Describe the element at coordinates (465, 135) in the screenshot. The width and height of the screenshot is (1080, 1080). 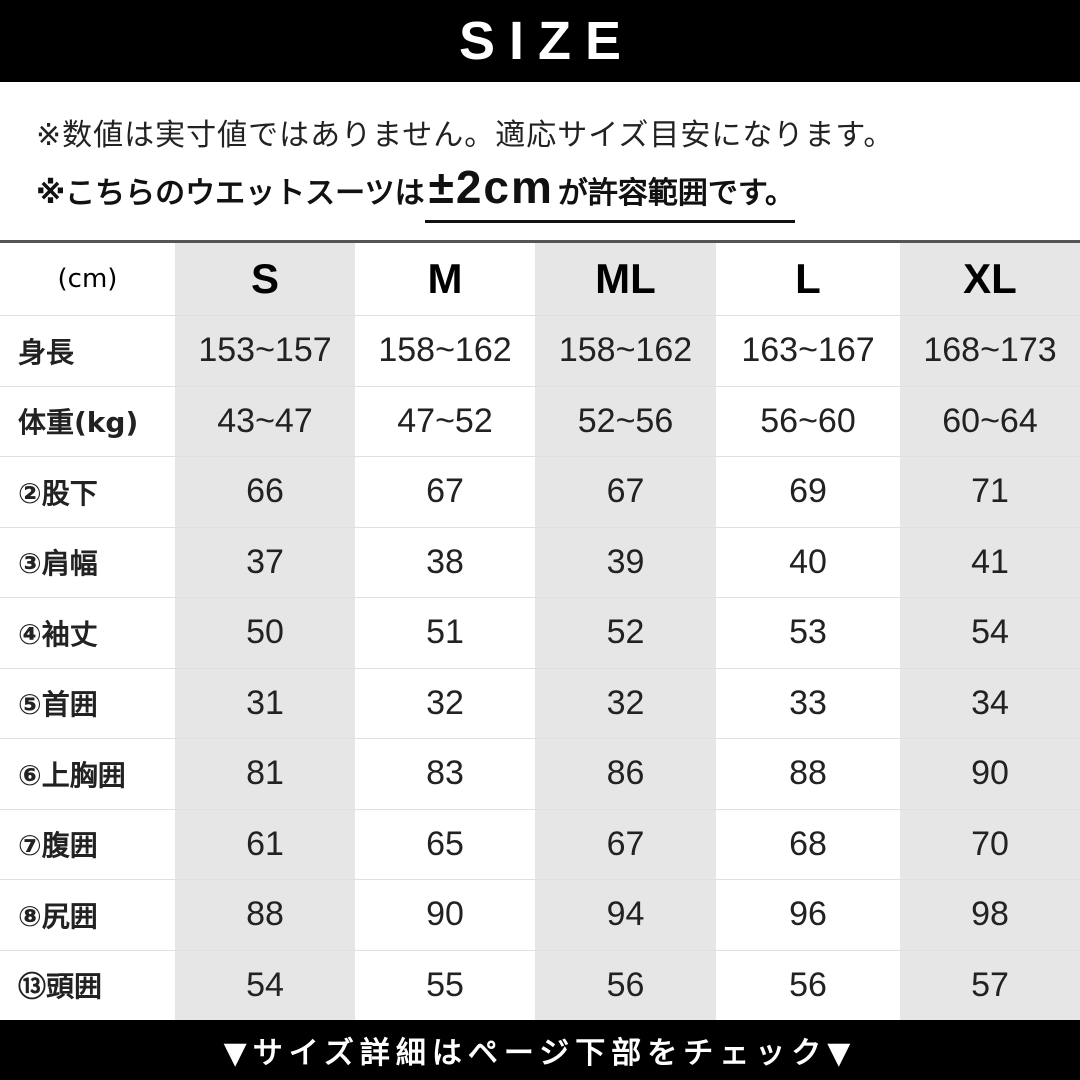
I see `disclaimer-note: ※数値は実寸値ではありません。適応サイズ目安になります。` at that location.